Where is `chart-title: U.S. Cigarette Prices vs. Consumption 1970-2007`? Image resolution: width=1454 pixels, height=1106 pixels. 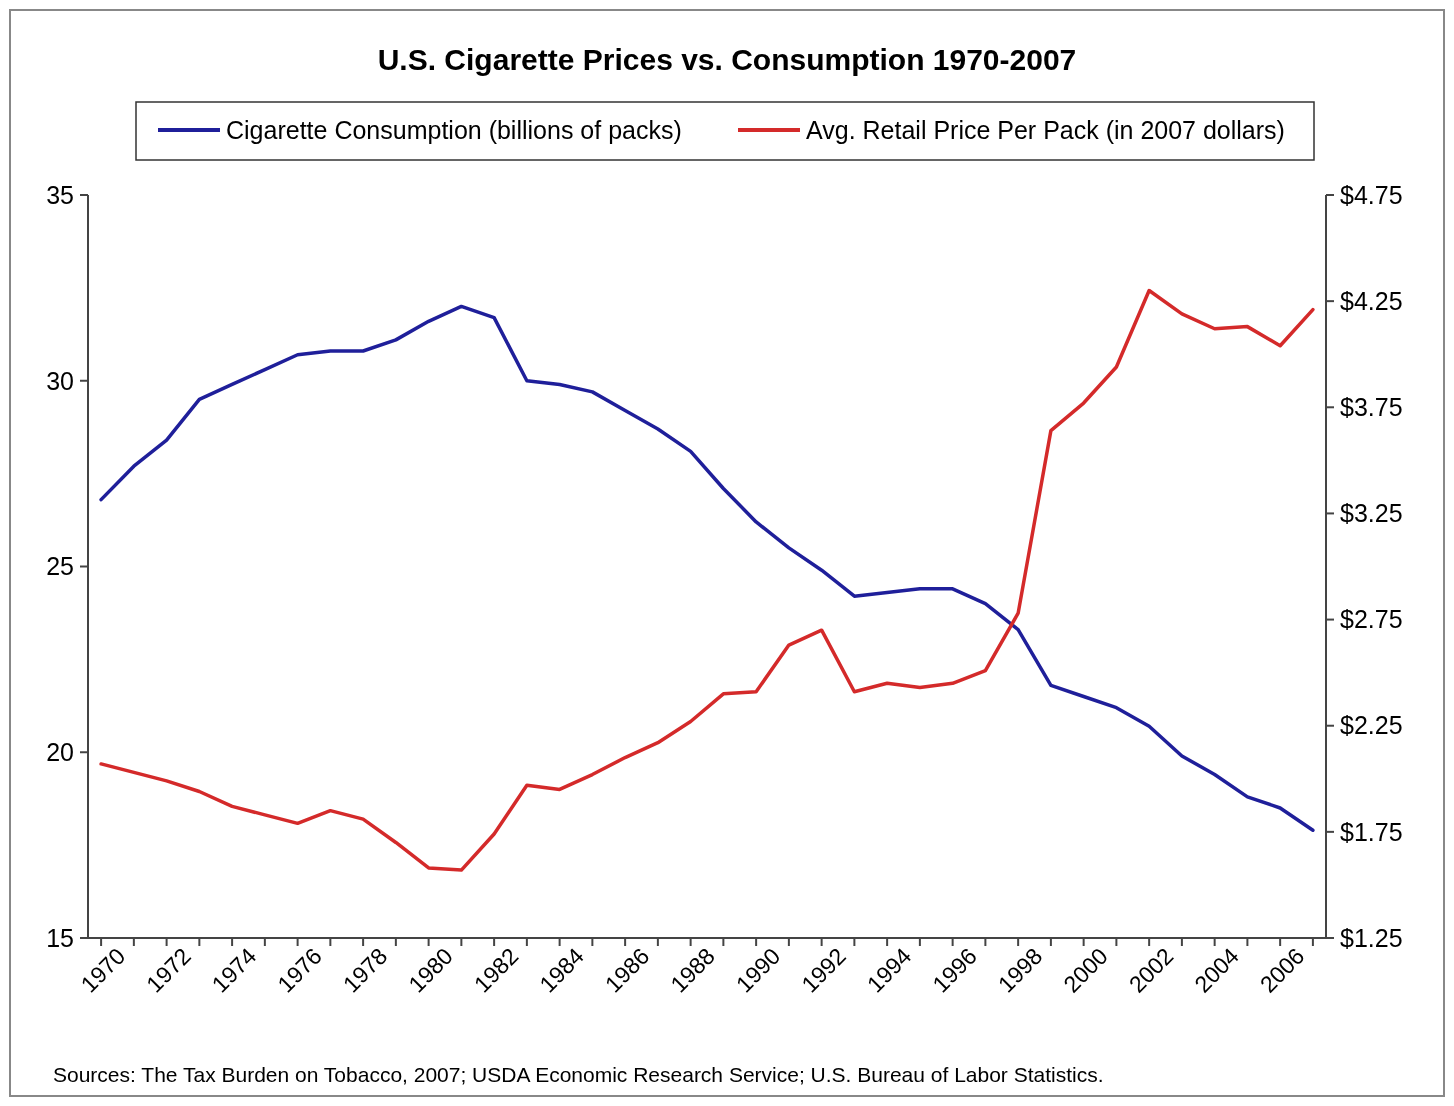 chart-title: U.S. Cigarette Prices vs. Consumption 1970-2007 is located at coordinates (727, 59).